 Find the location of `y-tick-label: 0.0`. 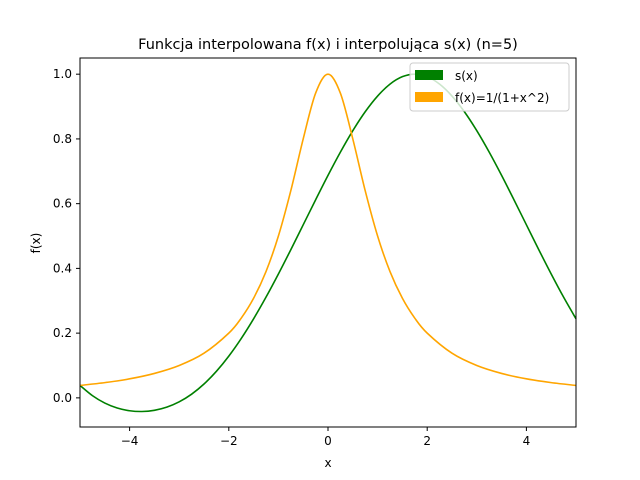

y-tick-label: 0.0 is located at coordinates (62, 398).